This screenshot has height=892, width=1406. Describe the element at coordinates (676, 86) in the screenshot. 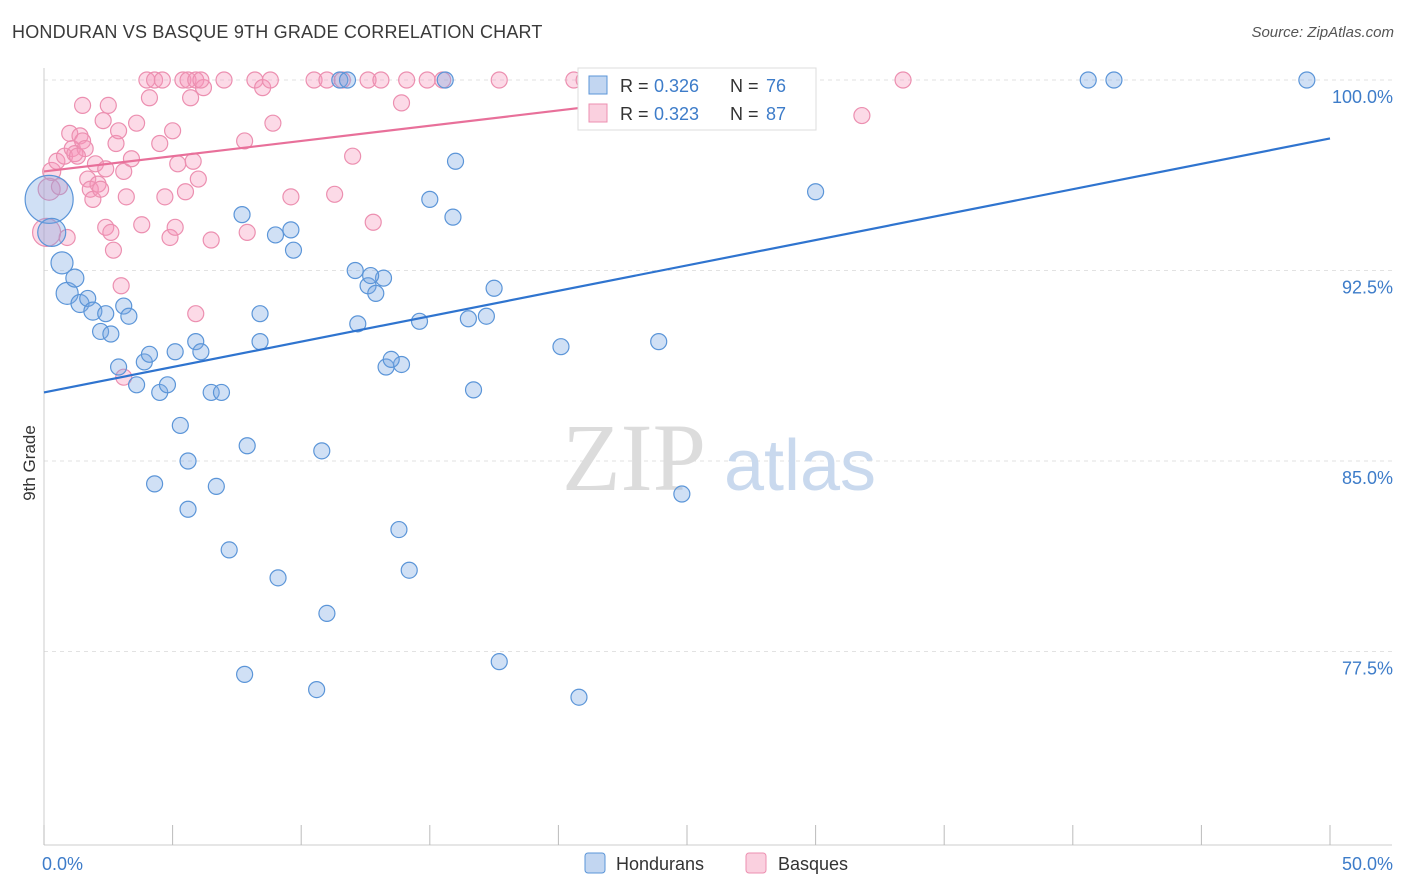

I see `legend-r-value-hondurans: 0.326` at that location.